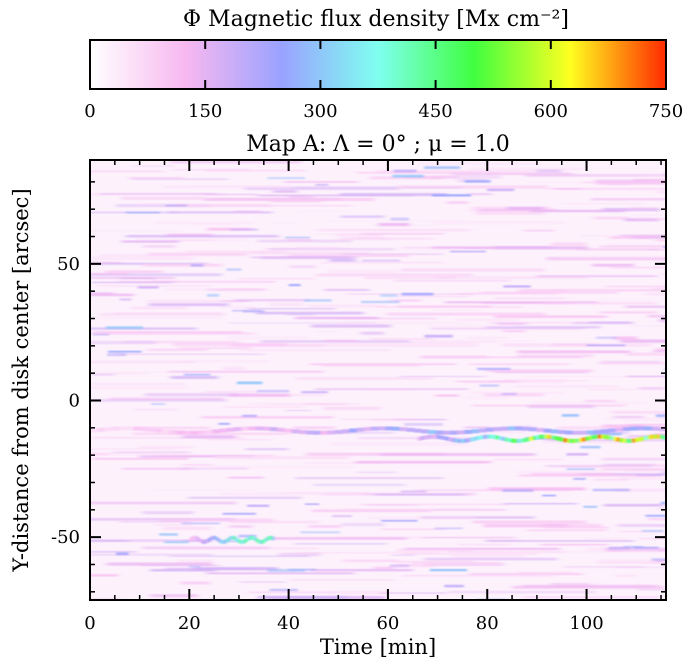 This screenshot has width=689, height=659. What do you see at coordinates (387, 623) in the screenshot?
I see `x-tick-label: 60` at bounding box center [387, 623].